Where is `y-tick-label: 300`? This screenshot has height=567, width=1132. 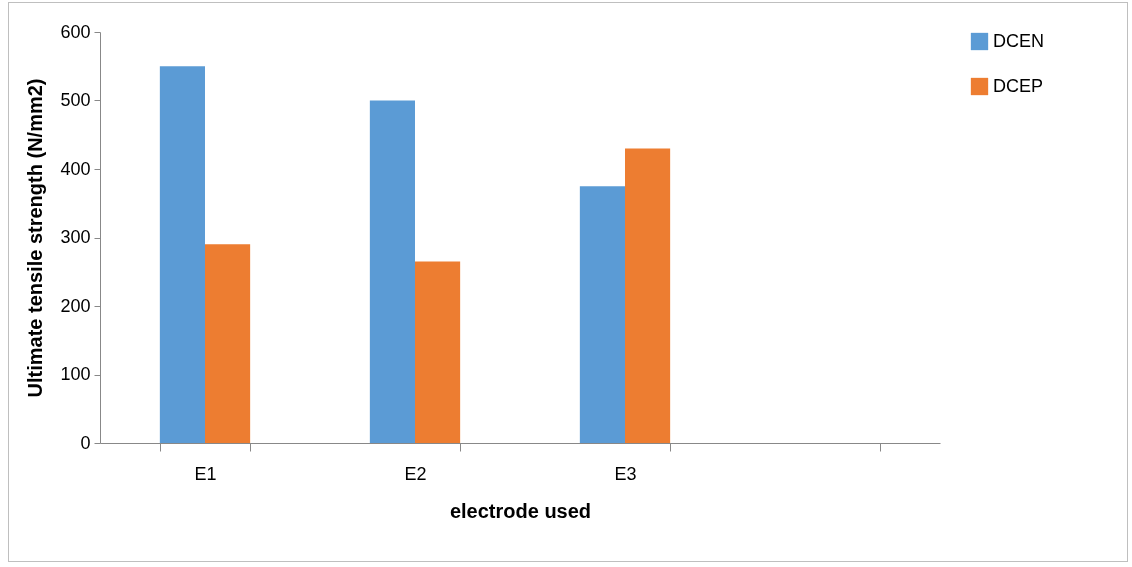
y-tick-label: 300 is located at coordinates (75, 237).